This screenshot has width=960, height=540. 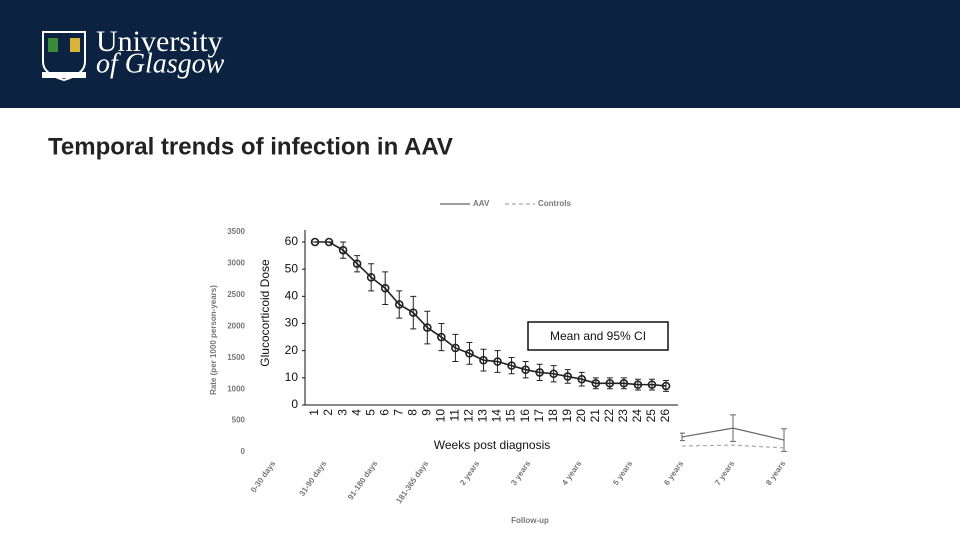 I want to click on x-tick-label: 4, so click(x=356, y=412).